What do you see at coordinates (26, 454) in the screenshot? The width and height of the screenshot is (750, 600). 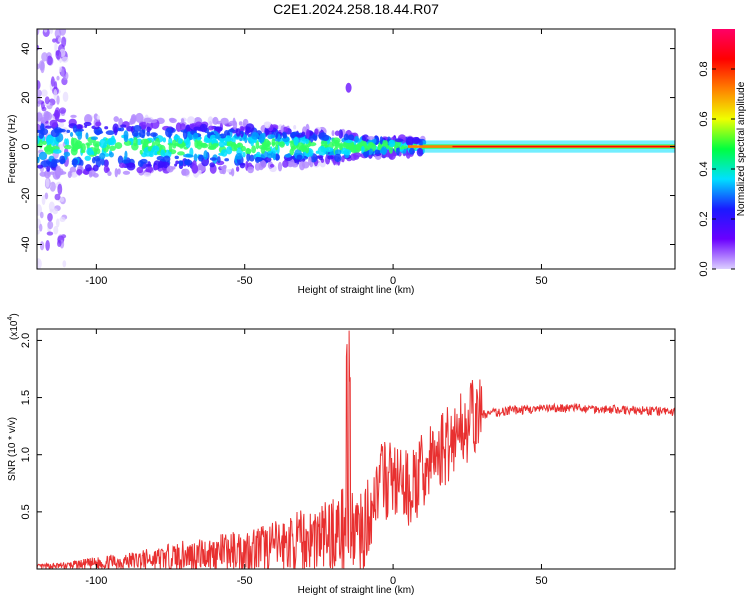 I see `y-tick-label: 1.0` at bounding box center [26, 454].